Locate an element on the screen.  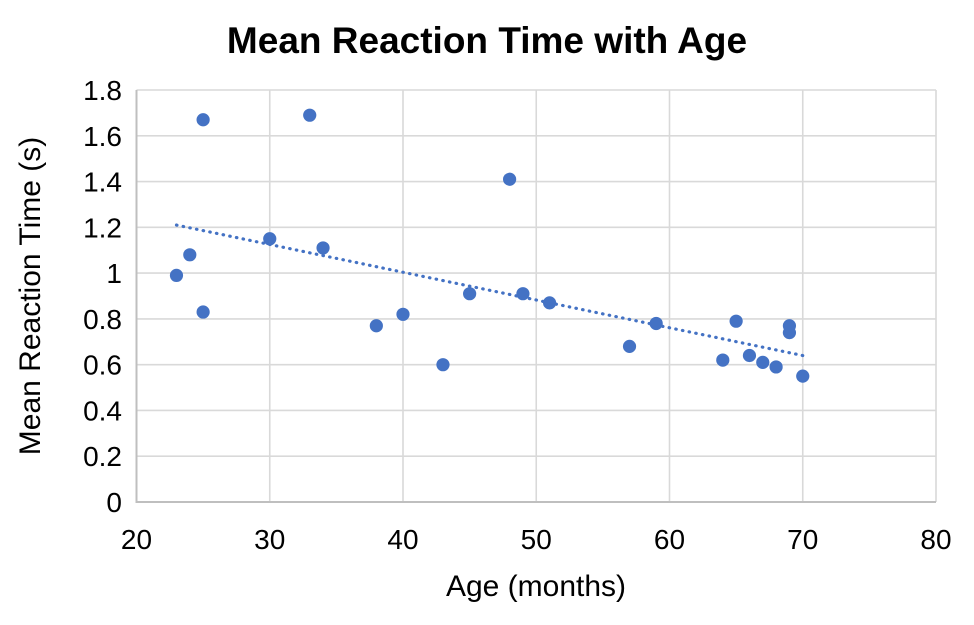
y-tick-label: 1.4 is located at coordinates (102, 182).